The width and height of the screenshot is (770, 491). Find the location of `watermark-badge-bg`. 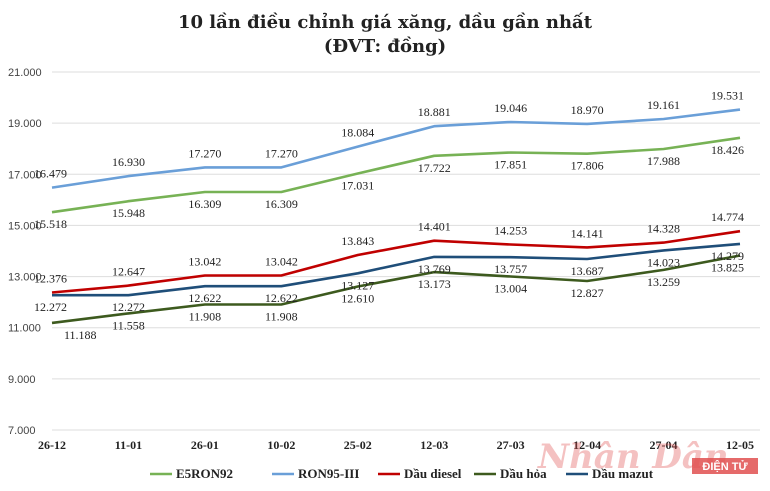

watermark-badge-bg is located at coordinates (725, 466).